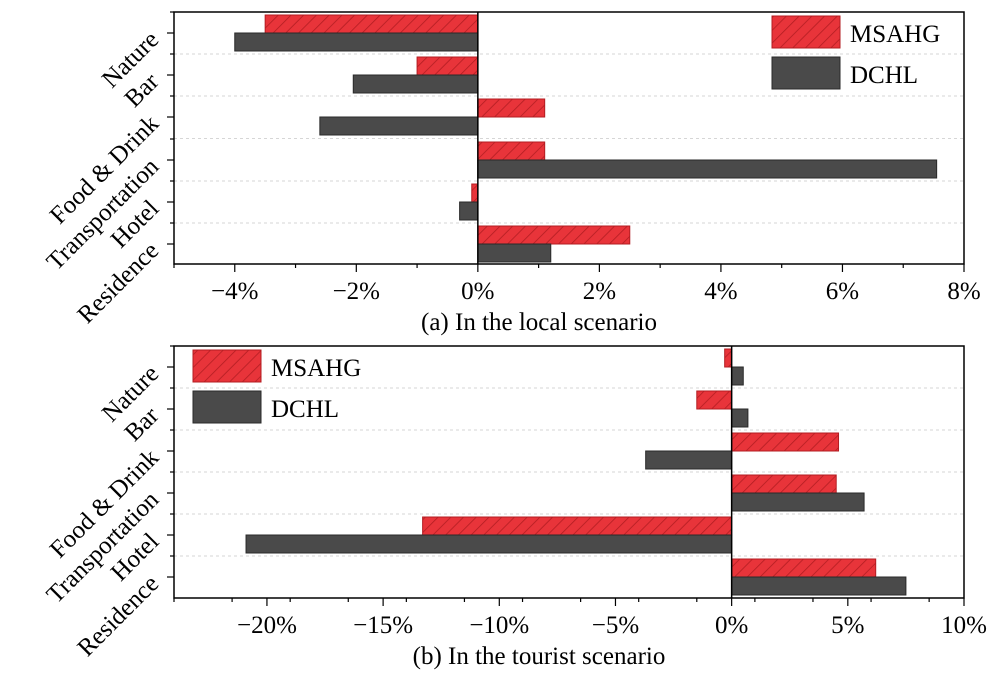 The height and width of the screenshot is (673, 996). What do you see at coordinates (964, 625) in the screenshot?
I see `x-tick-label: 10%` at bounding box center [964, 625].